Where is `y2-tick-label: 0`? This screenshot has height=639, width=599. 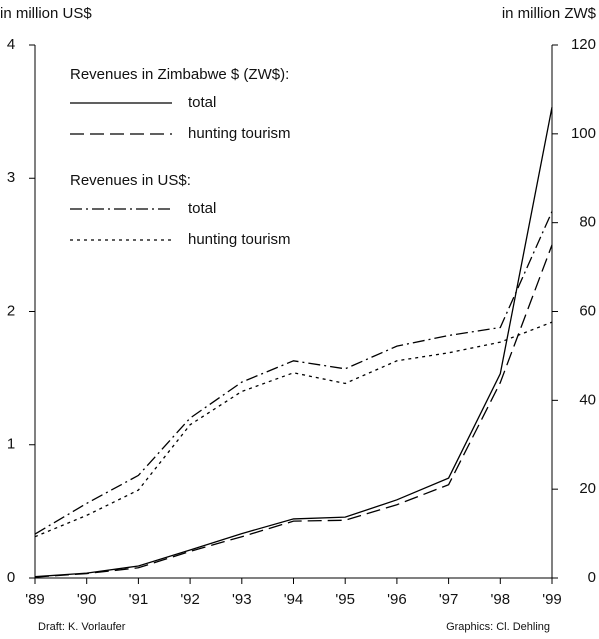
y2-tick-label: 0 is located at coordinates (592, 577).